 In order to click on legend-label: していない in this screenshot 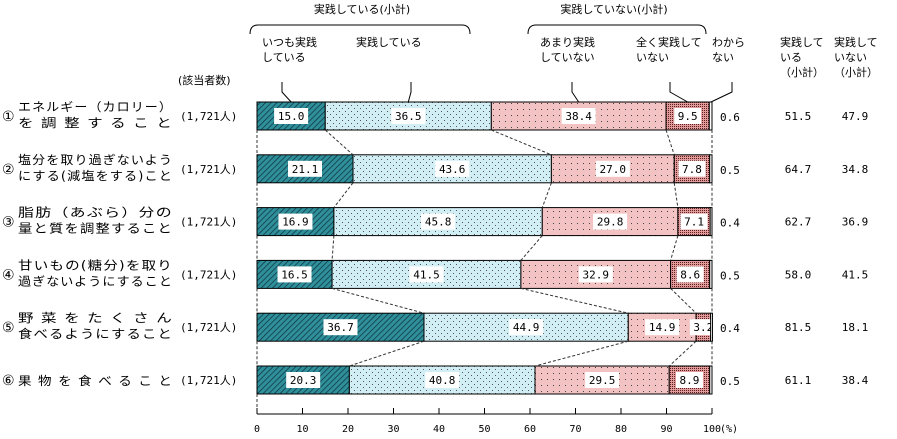, I will do `click(567, 57)`.